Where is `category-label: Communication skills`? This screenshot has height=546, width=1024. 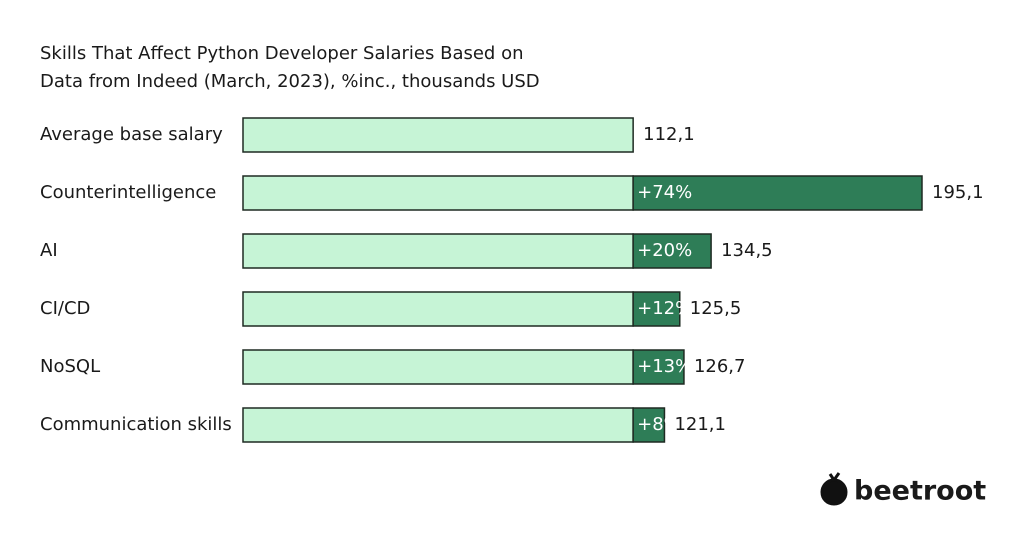 category-label: Communication skills is located at coordinates (136, 424).